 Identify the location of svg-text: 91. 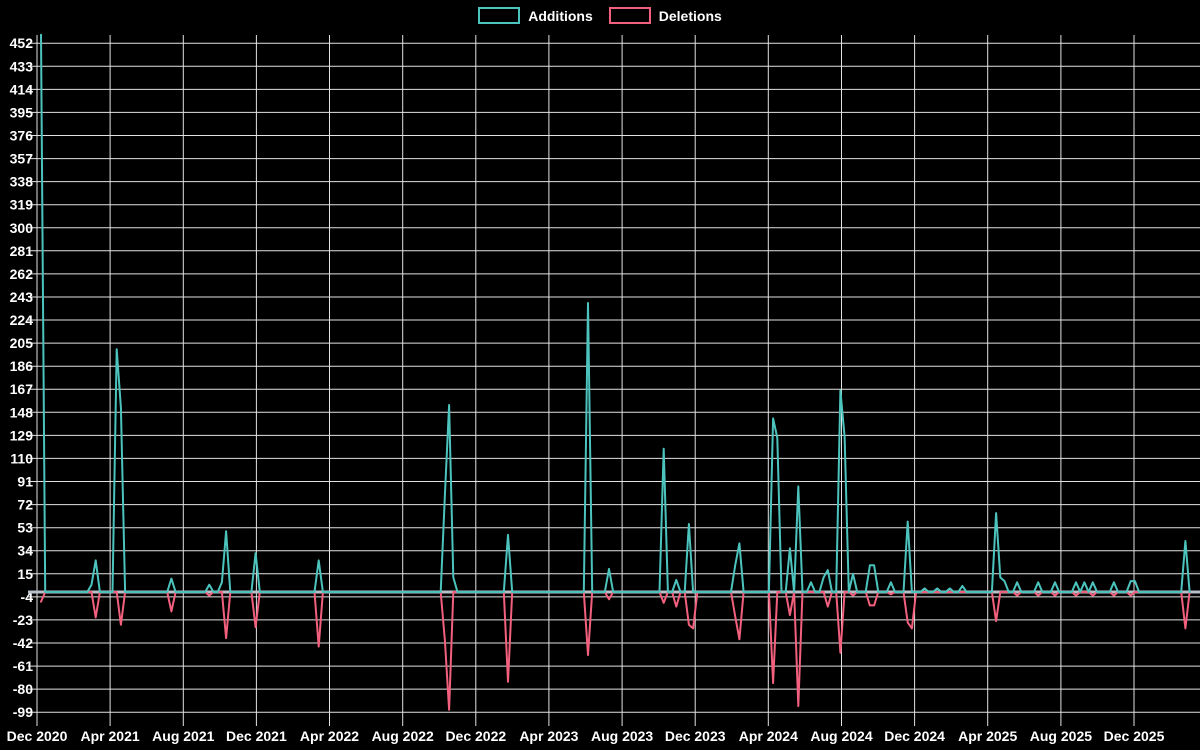
(25, 482).